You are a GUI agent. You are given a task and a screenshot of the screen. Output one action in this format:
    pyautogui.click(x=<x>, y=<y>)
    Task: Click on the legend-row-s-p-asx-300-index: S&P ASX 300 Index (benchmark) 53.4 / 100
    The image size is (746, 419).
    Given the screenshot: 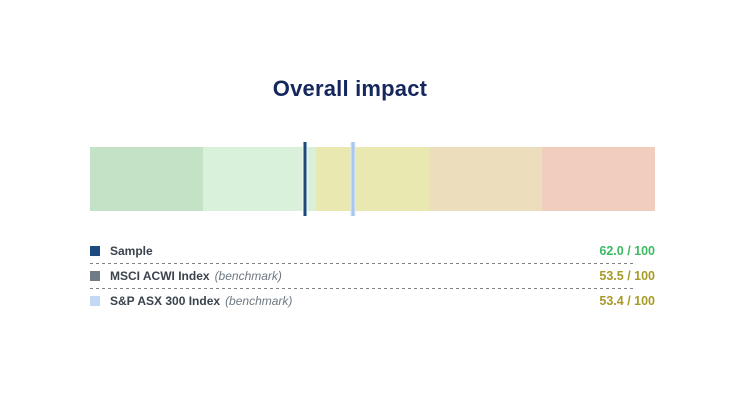 What is the action you would take?
    pyautogui.click(x=372, y=301)
    